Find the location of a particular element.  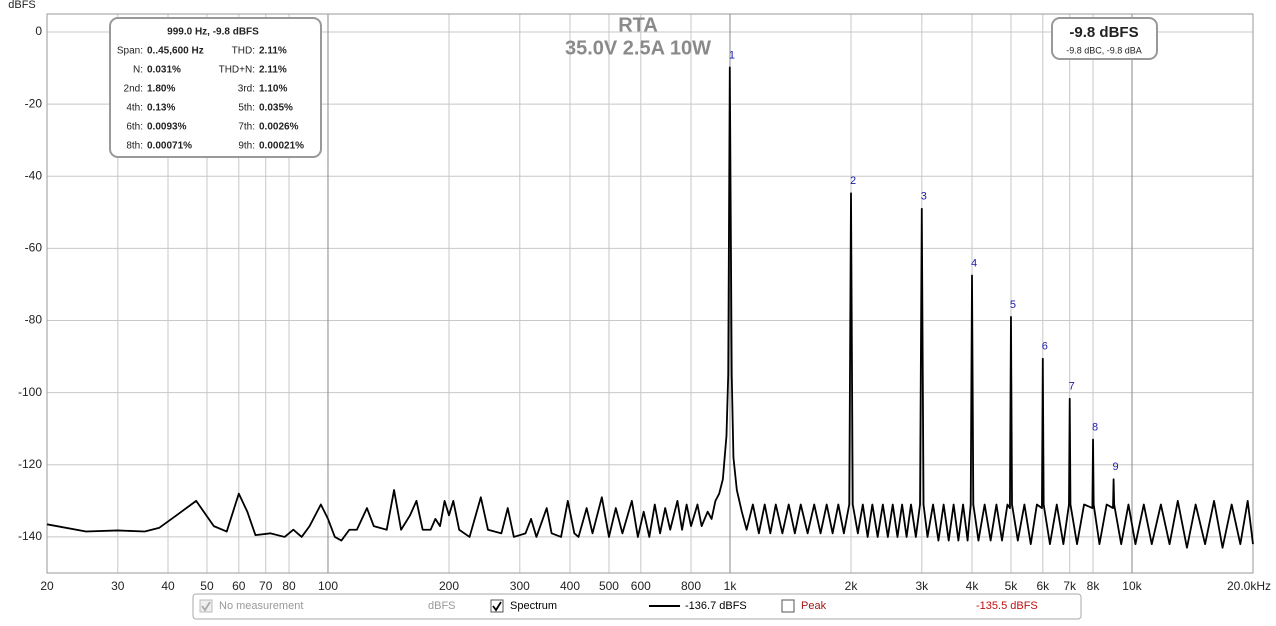

x-tick-label: 1k is located at coordinates (731, 586).